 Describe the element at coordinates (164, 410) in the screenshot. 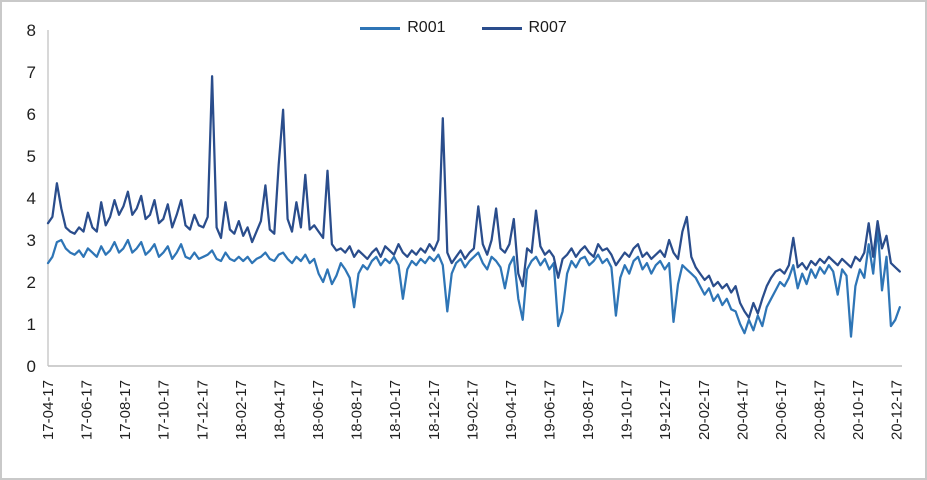

I see `x-tick-label: 17-10-17` at that location.